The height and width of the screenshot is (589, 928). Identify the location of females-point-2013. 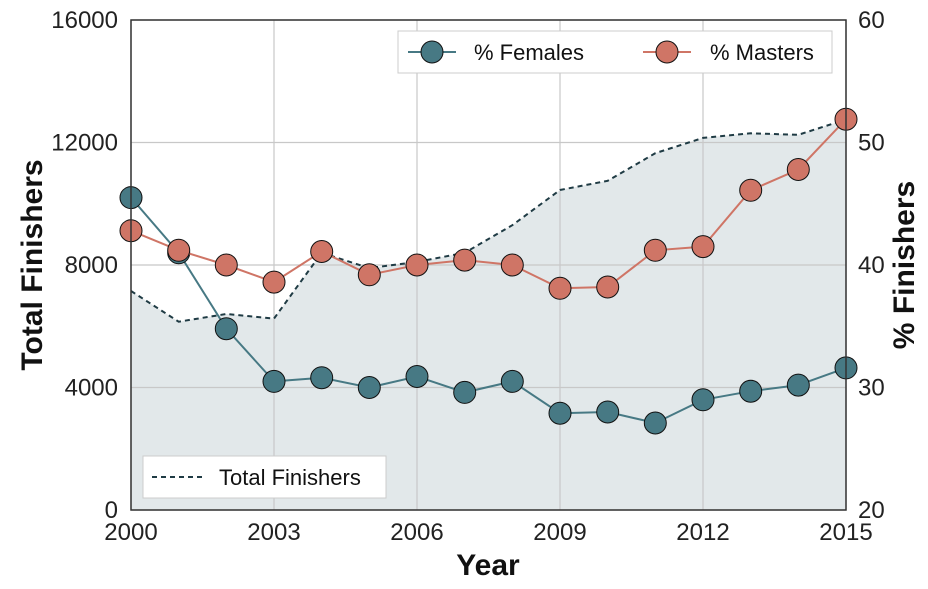
(751, 391).